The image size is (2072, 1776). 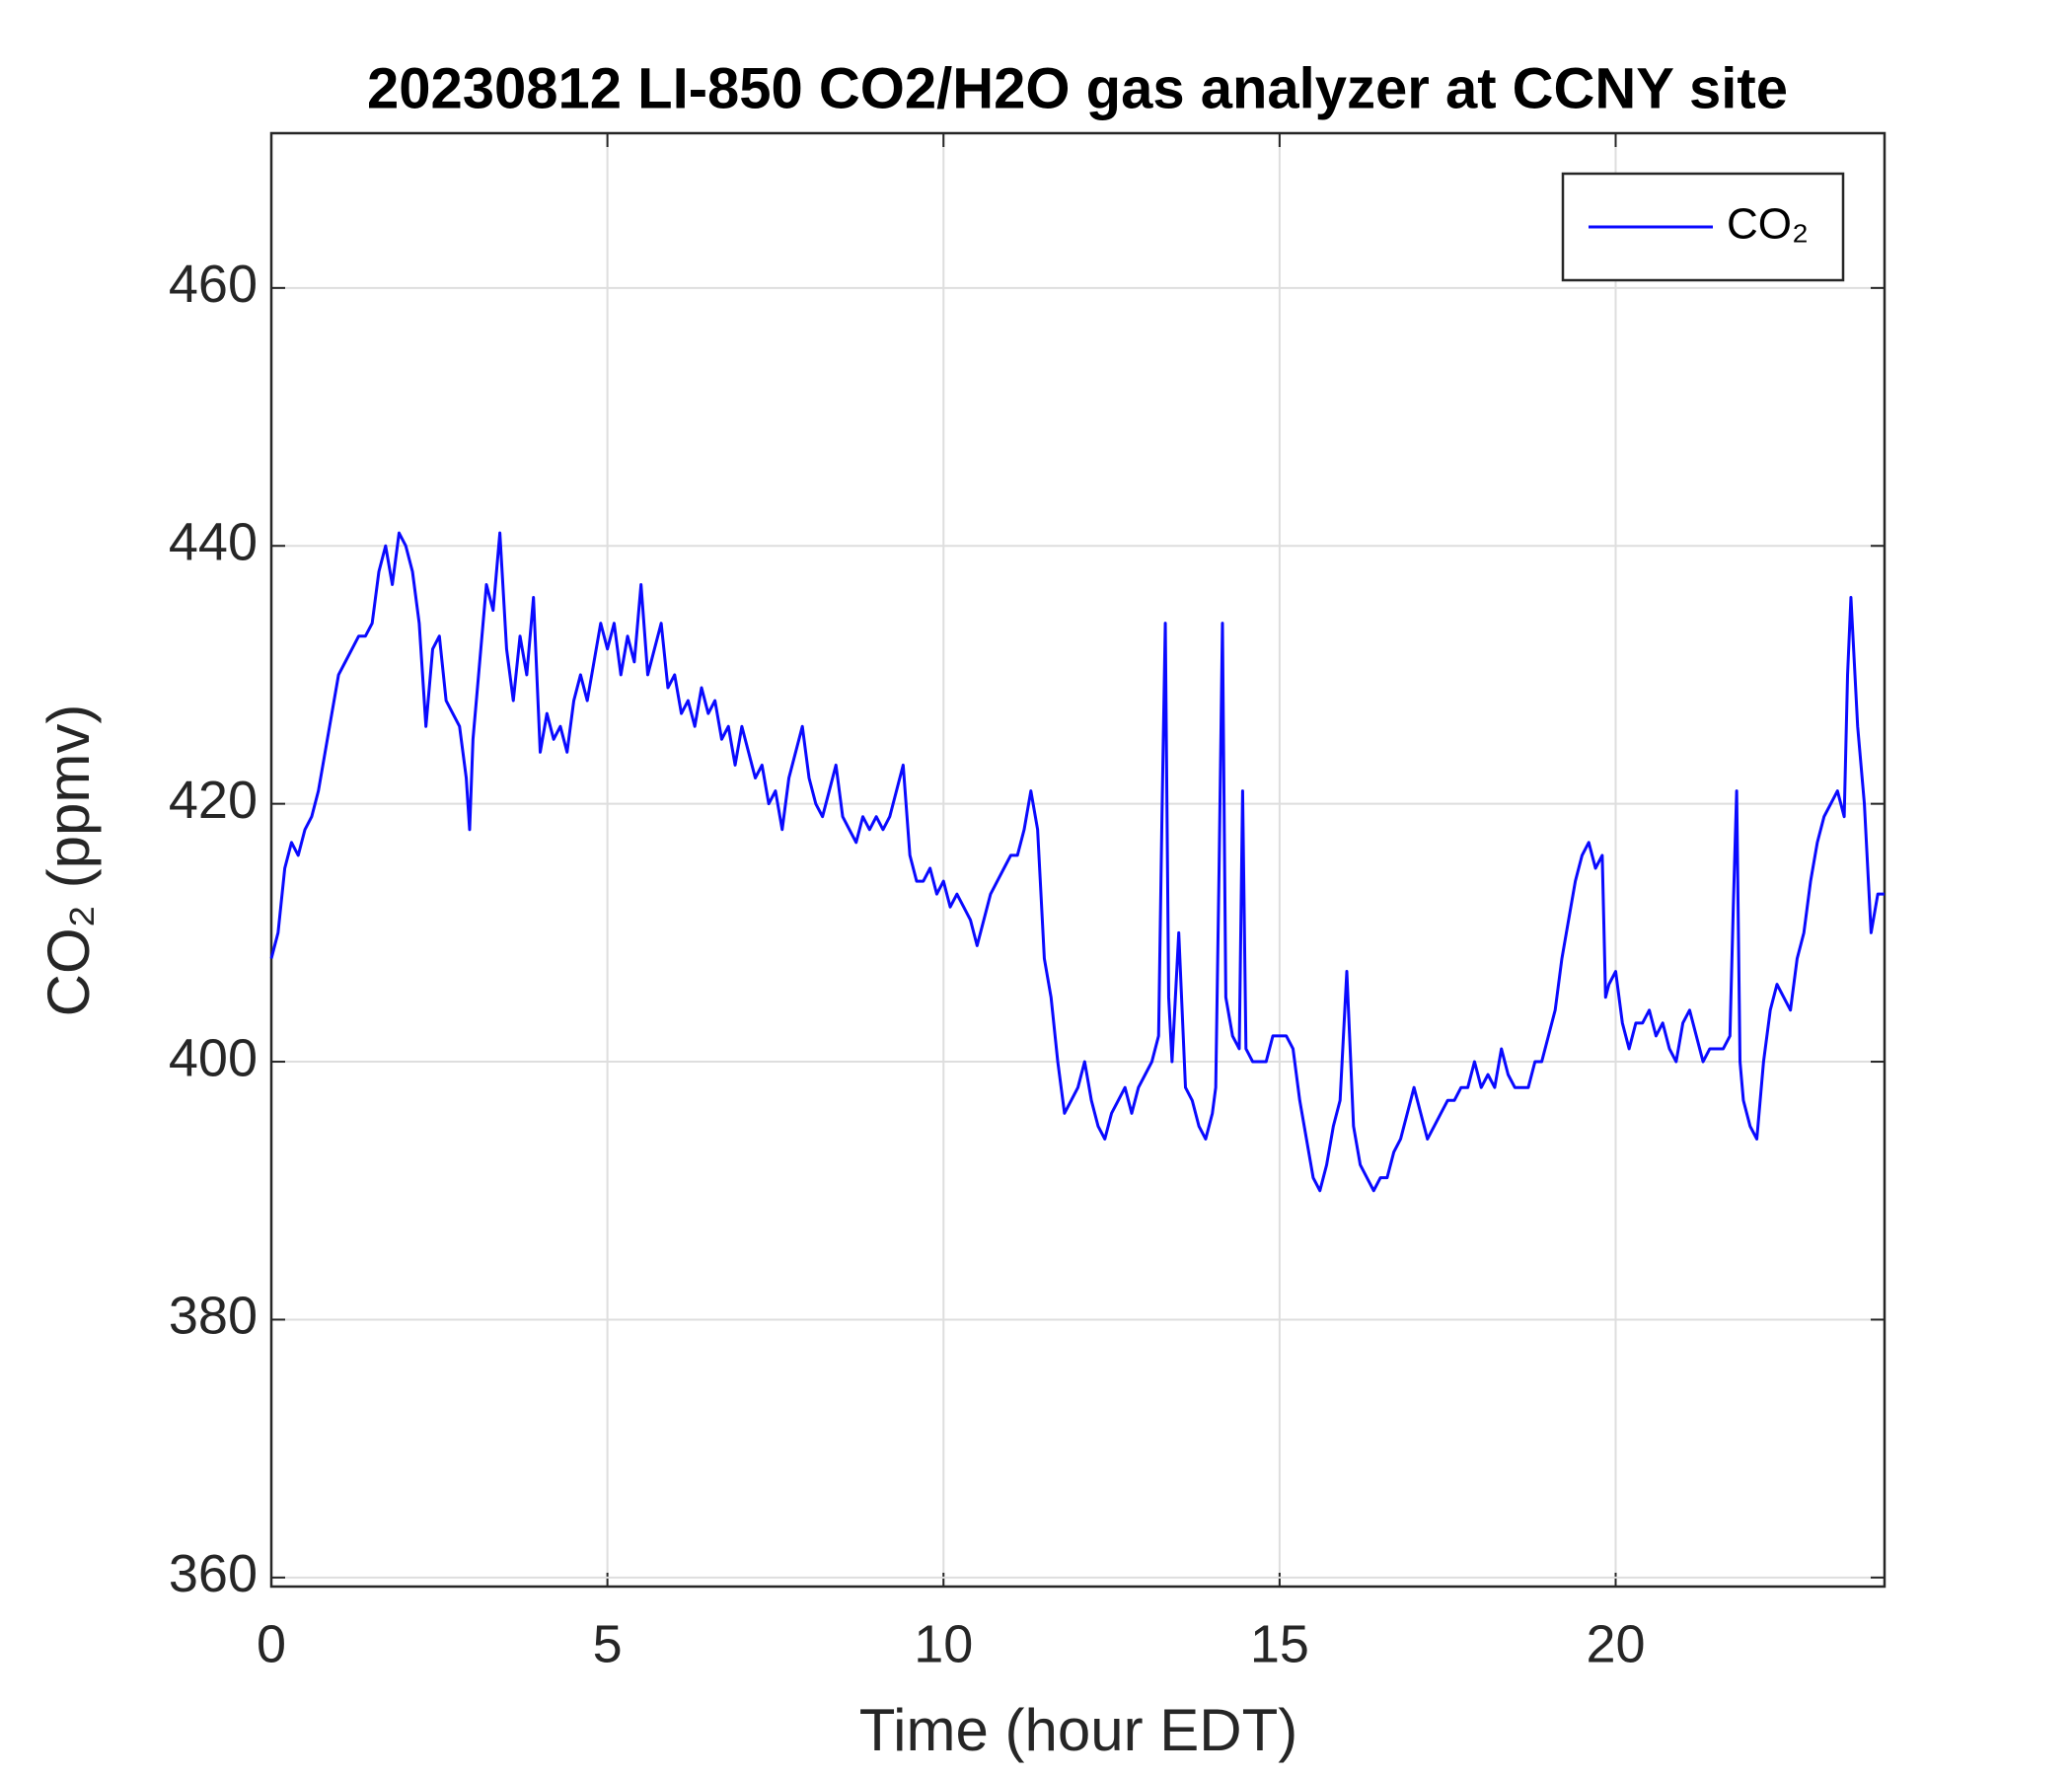 I want to click on y-tick-label: 380, so click(x=214, y=1317).